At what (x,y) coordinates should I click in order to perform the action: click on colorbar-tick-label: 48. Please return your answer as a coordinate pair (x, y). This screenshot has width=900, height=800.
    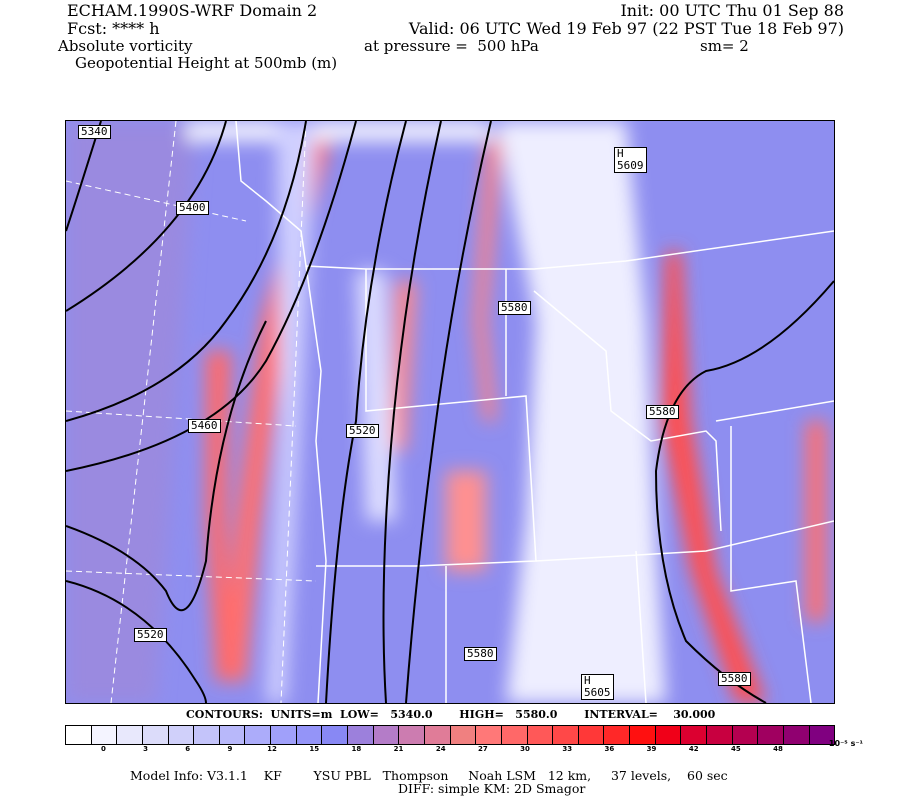
    Looking at the image, I should click on (778, 749).